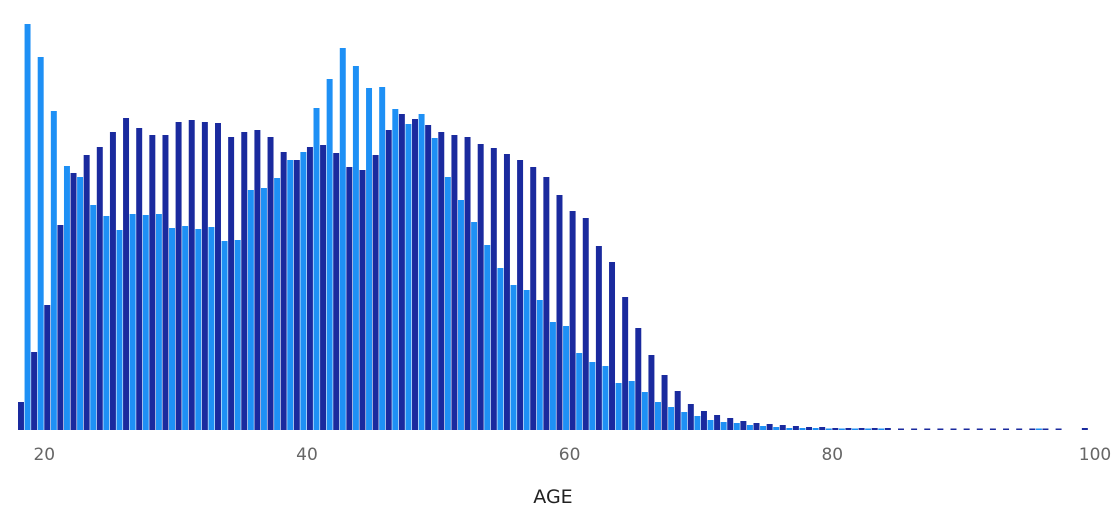 The width and height of the screenshot is (1113, 514). I want to click on x-tick-label-80: 80, so click(832, 455).